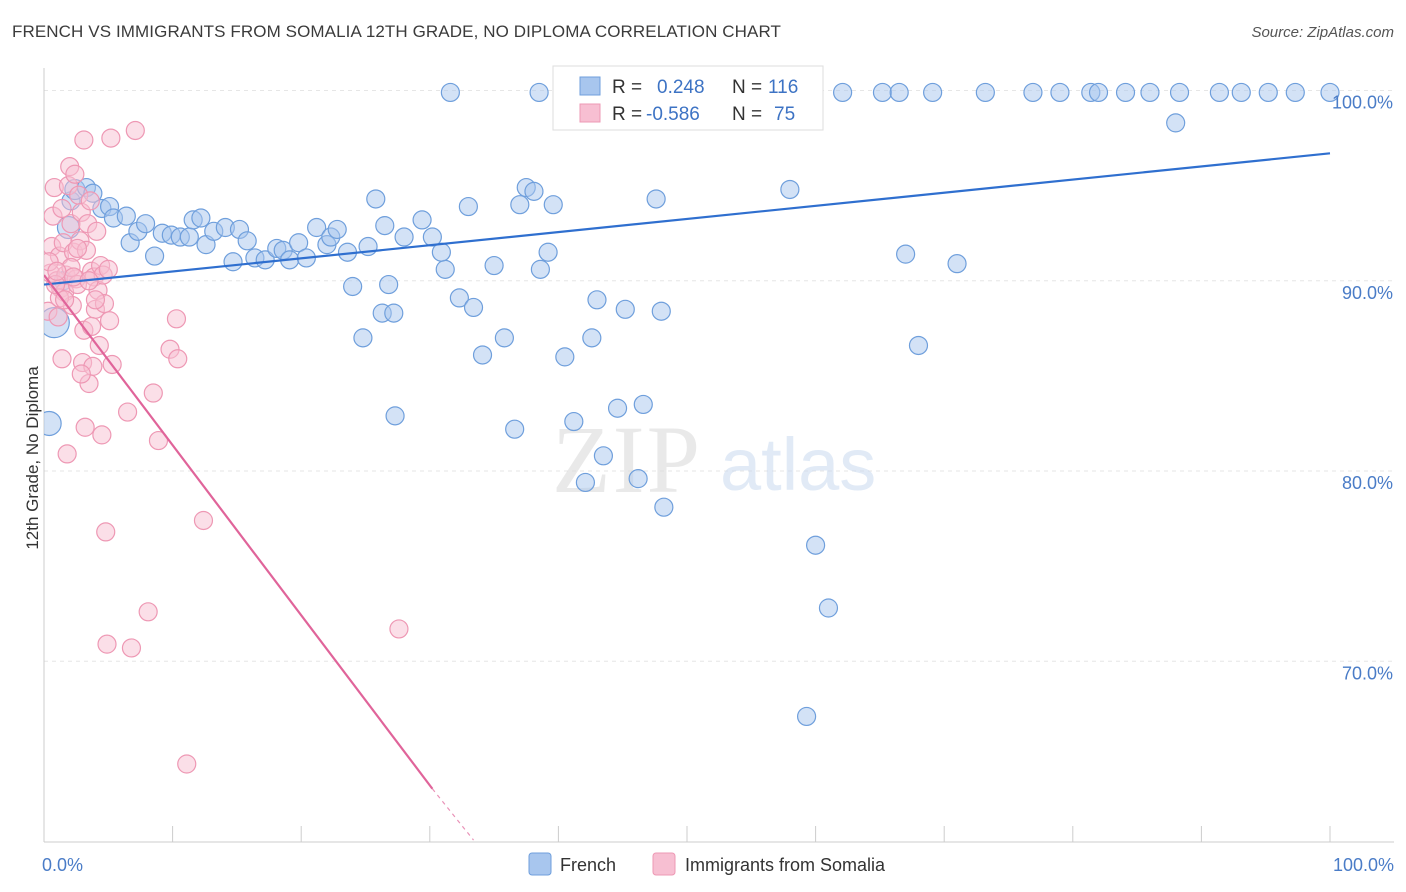 The width and height of the screenshot is (1406, 892). What do you see at coordinates (1367, 673) in the screenshot?
I see `y-tick-label-3: 70.0%` at bounding box center [1367, 673].